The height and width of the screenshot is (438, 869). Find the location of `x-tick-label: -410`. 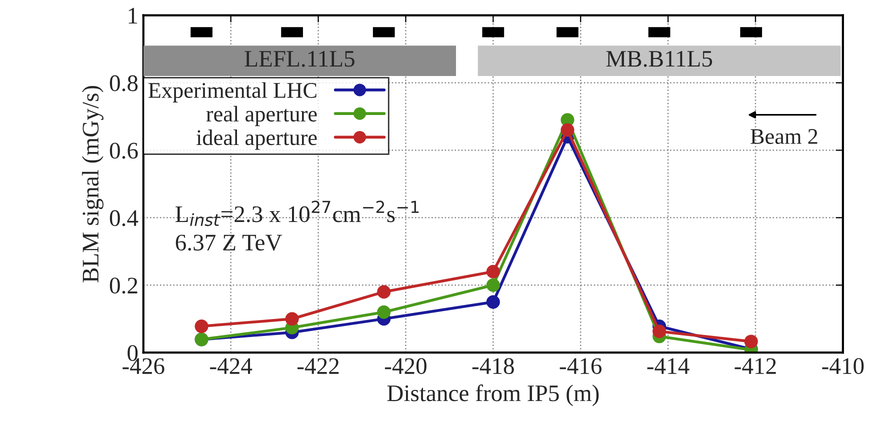

x-tick-label: -410 is located at coordinates (843, 366).